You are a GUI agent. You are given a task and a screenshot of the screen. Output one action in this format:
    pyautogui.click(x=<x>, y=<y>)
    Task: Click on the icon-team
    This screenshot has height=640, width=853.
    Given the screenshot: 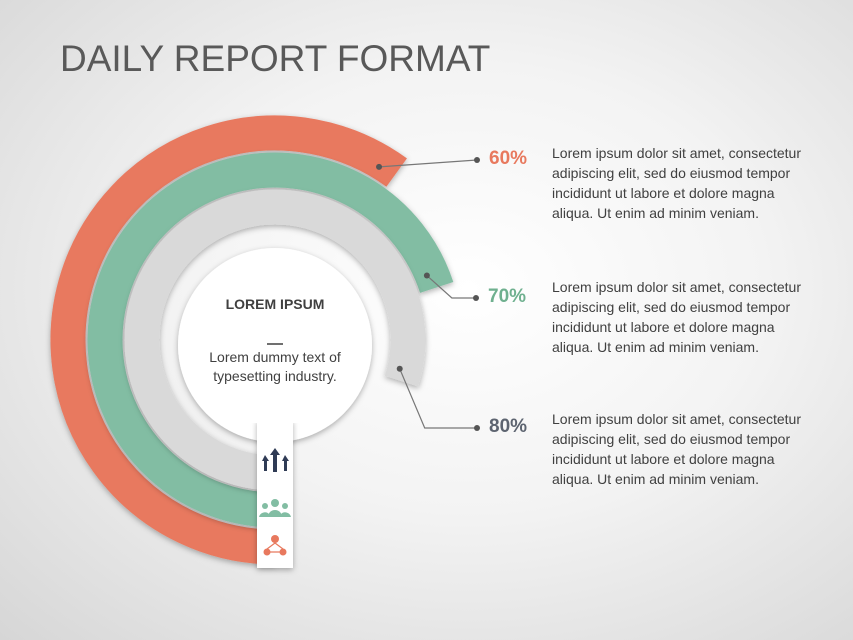 What is the action you would take?
    pyautogui.click(x=275, y=508)
    